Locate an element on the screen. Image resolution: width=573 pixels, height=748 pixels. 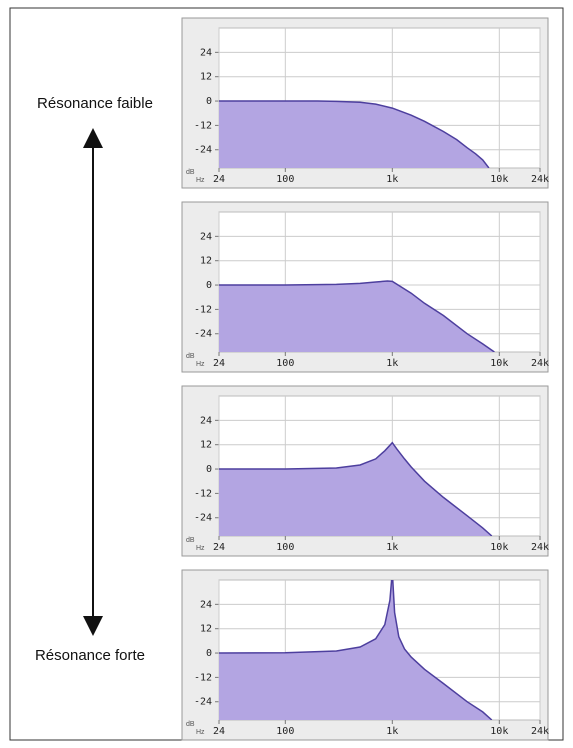
top-label: Résonance faible is located at coordinates (95, 103).